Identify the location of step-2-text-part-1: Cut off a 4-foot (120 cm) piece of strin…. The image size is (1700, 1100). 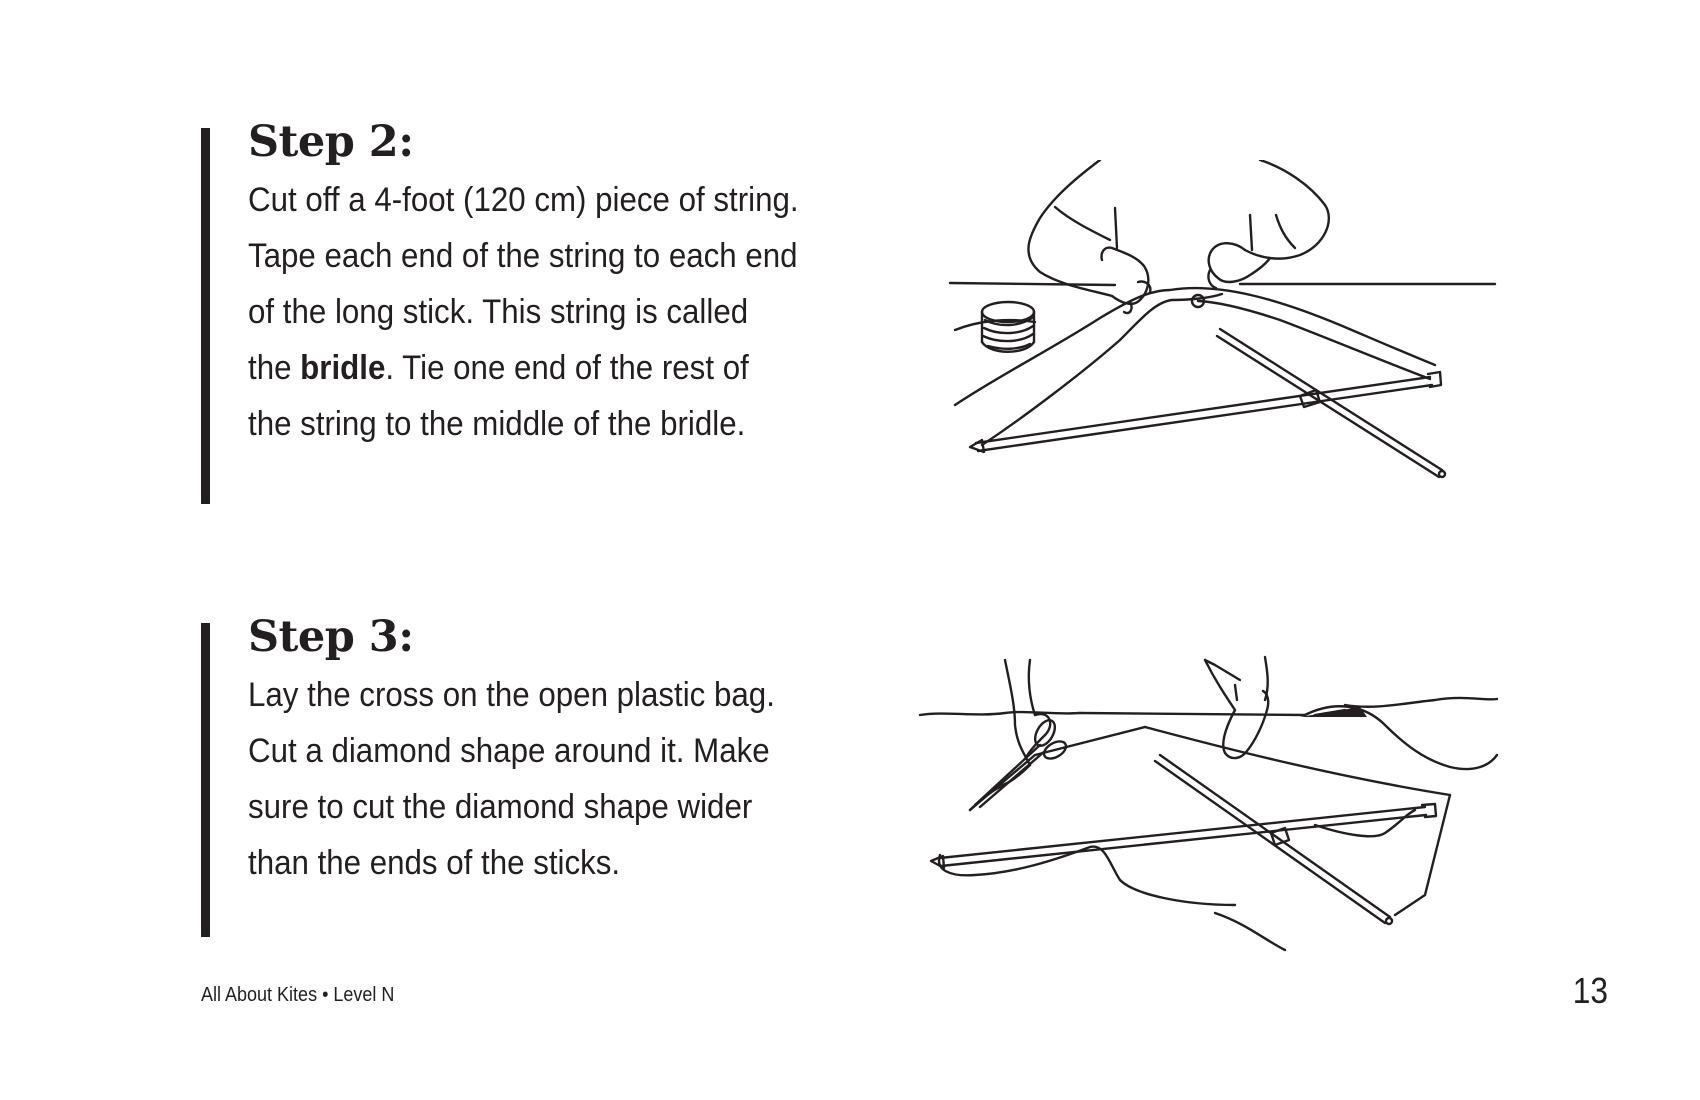
(523, 284).